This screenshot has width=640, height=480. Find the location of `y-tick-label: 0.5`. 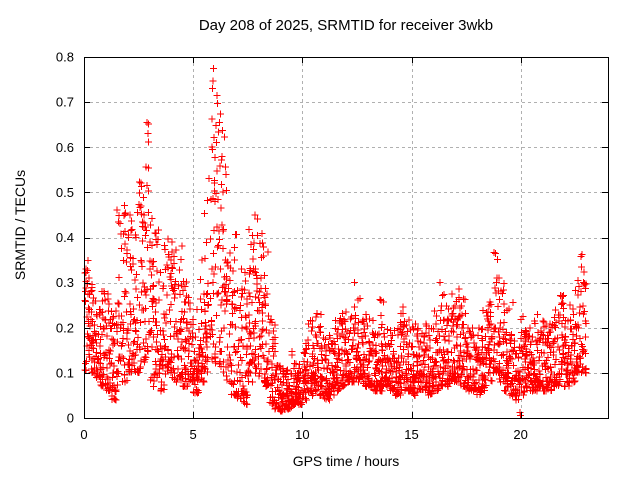

y-tick-label: 0.5 is located at coordinates (65, 192).